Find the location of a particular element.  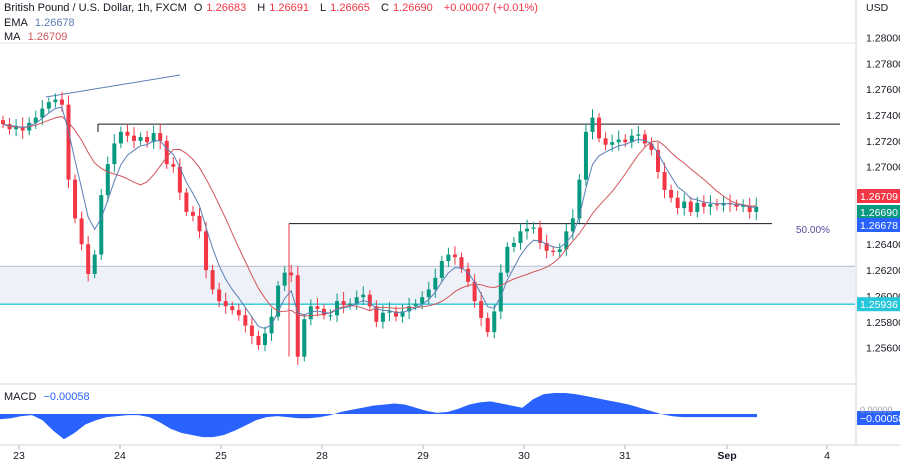

ohlc-high: H 1.26691 is located at coordinates (285, 8).